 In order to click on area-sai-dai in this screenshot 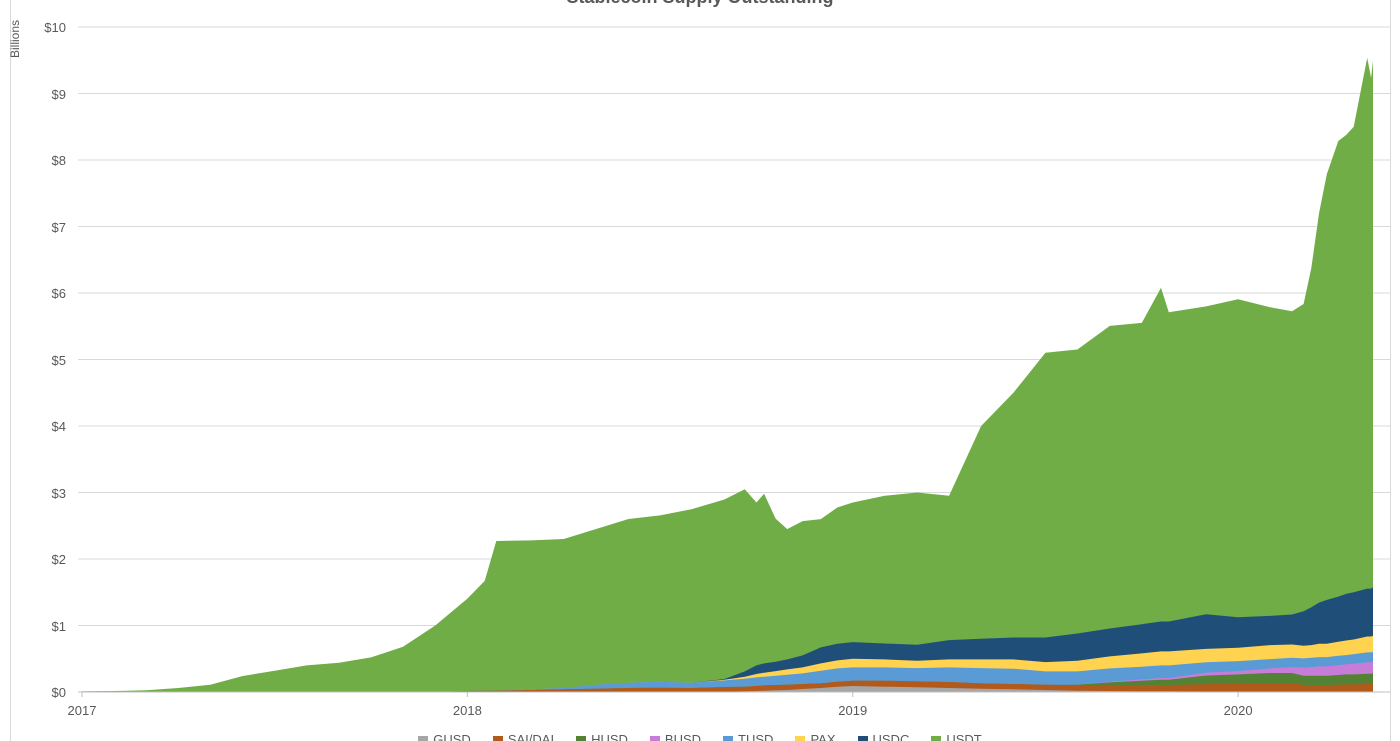, I will do `click(727, 686)`.